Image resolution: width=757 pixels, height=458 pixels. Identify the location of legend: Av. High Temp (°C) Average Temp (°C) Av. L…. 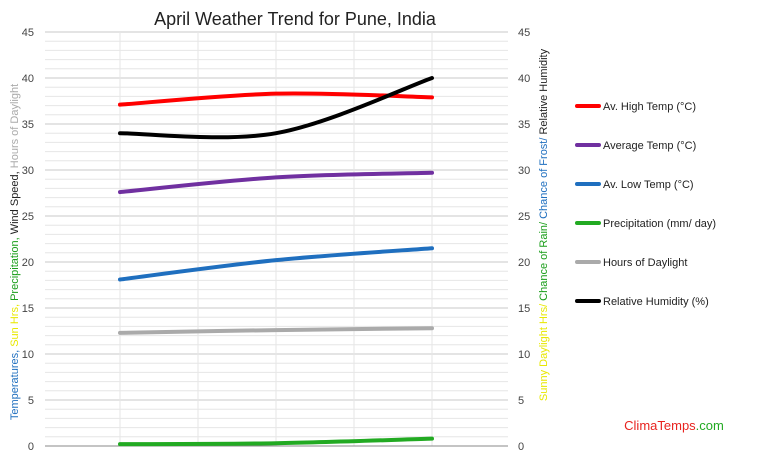
(645, 204).